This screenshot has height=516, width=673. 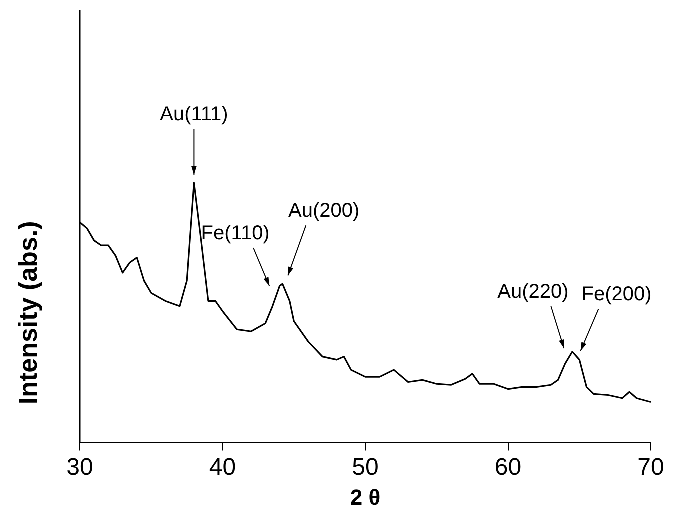 What do you see at coordinates (508, 467) in the screenshot?
I see `x-tick-label: 60` at bounding box center [508, 467].